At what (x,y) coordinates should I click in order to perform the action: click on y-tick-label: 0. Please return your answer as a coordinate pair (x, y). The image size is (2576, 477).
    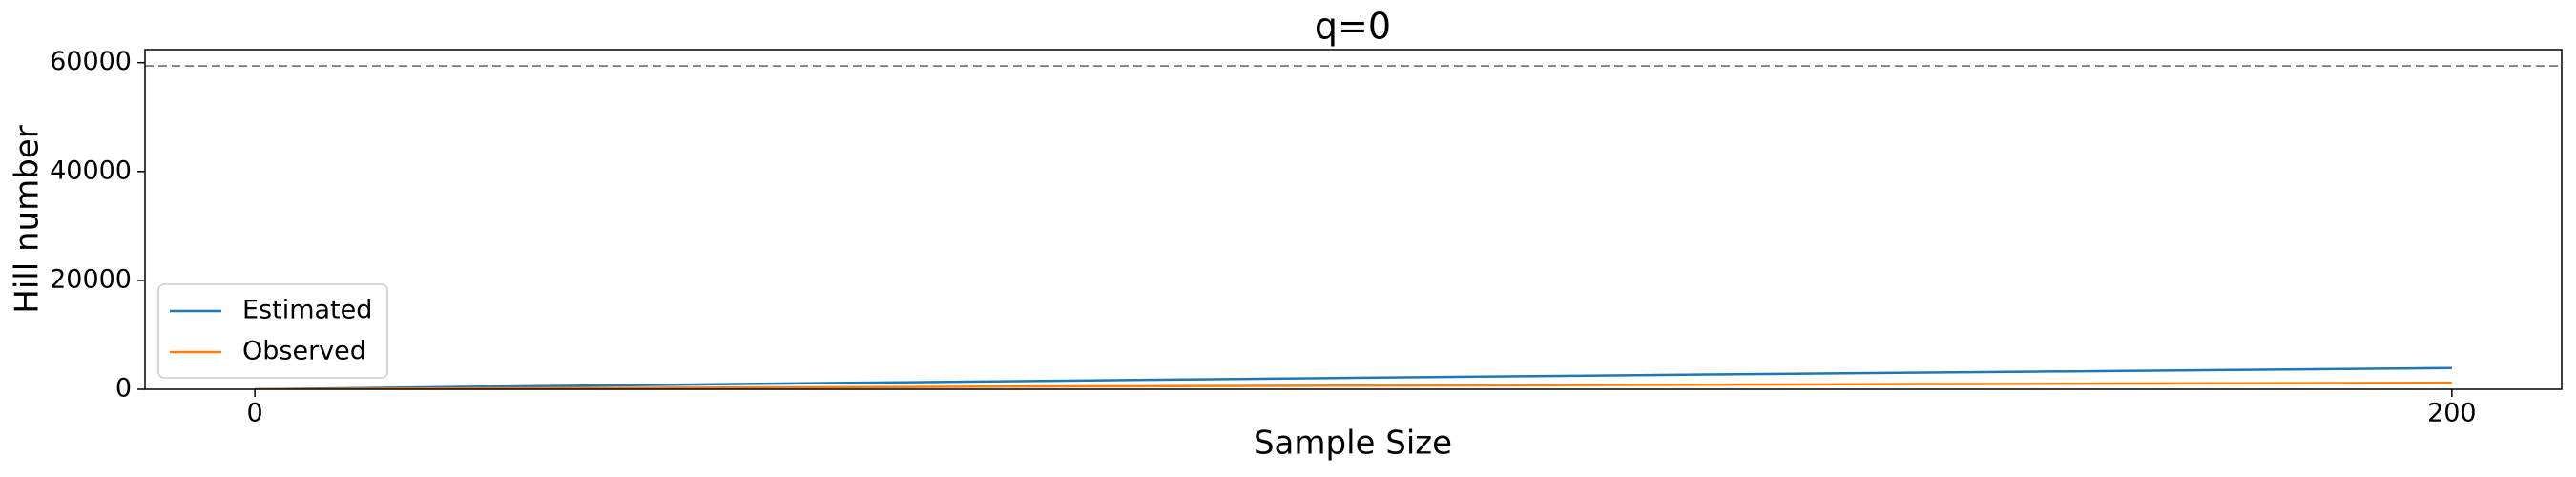
    Looking at the image, I should click on (123, 389).